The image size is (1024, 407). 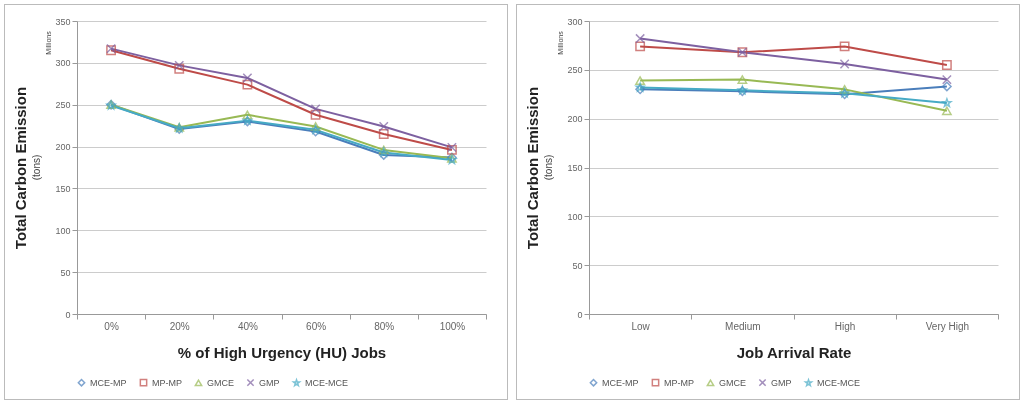 What do you see at coordinates (641, 326) in the screenshot?
I see `x-tick-label: Low` at bounding box center [641, 326].